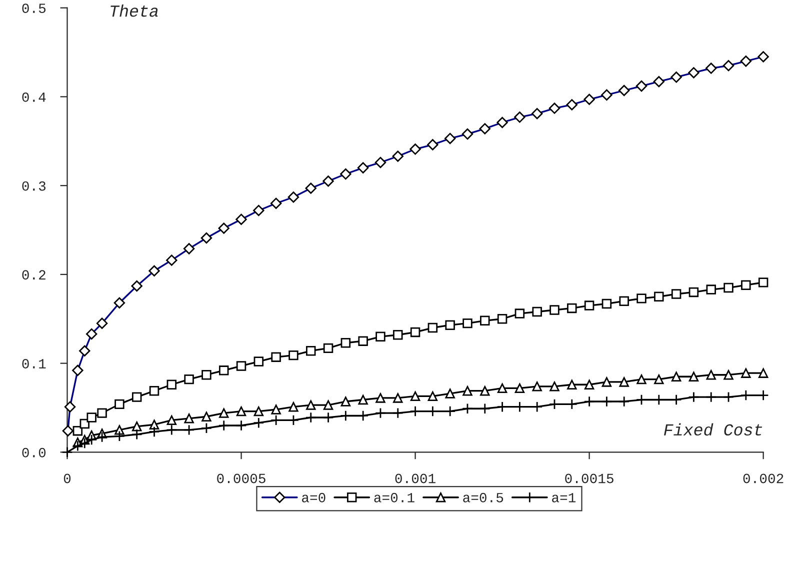  What do you see at coordinates (314, 497) in the screenshot?
I see `legend-label: a=0` at bounding box center [314, 497].